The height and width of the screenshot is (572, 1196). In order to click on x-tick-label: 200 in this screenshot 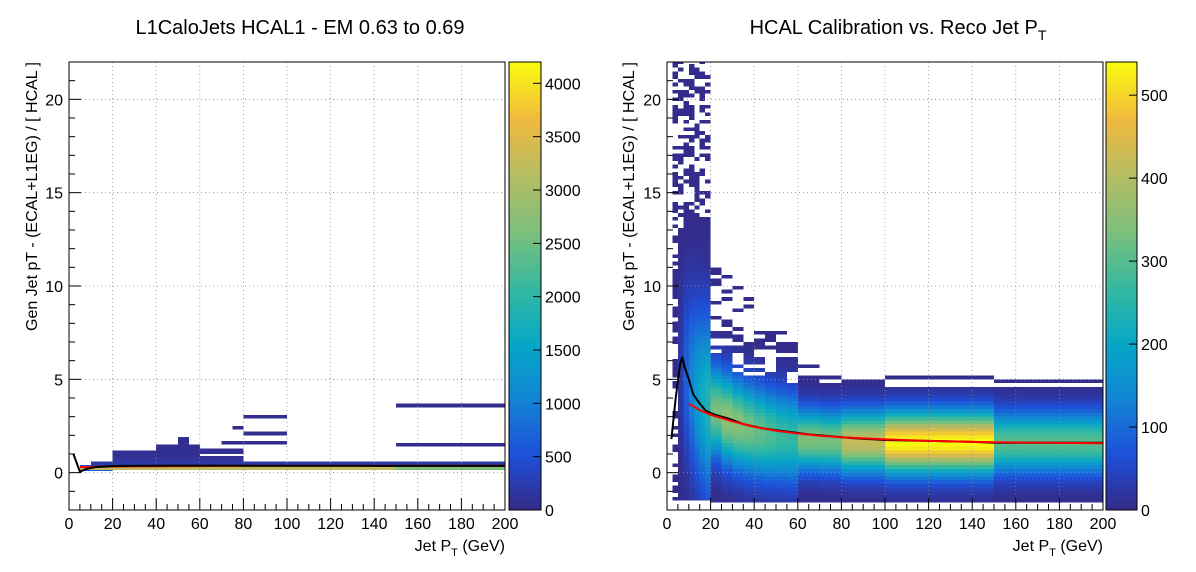, I will do `click(1103, 524)`.